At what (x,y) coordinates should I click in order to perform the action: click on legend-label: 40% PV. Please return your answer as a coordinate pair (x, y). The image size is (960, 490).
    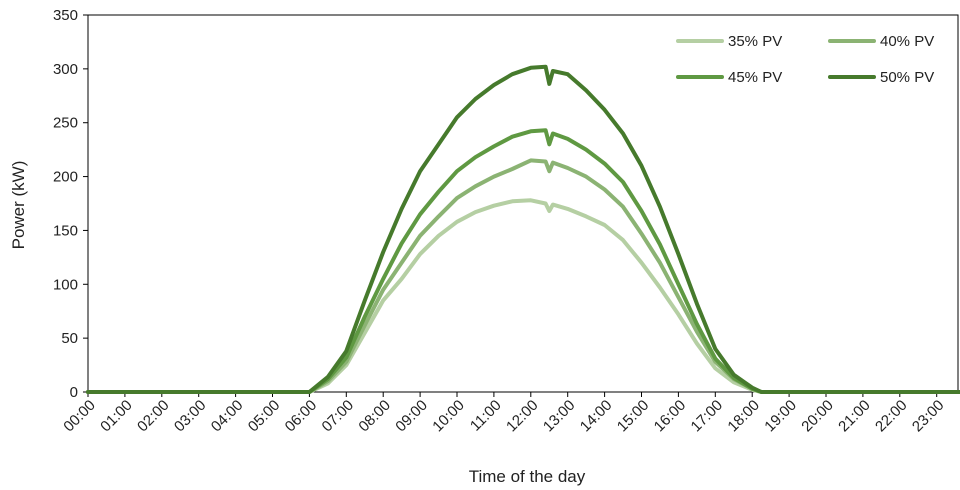
    Looking at the image, I should click on (907, 41).